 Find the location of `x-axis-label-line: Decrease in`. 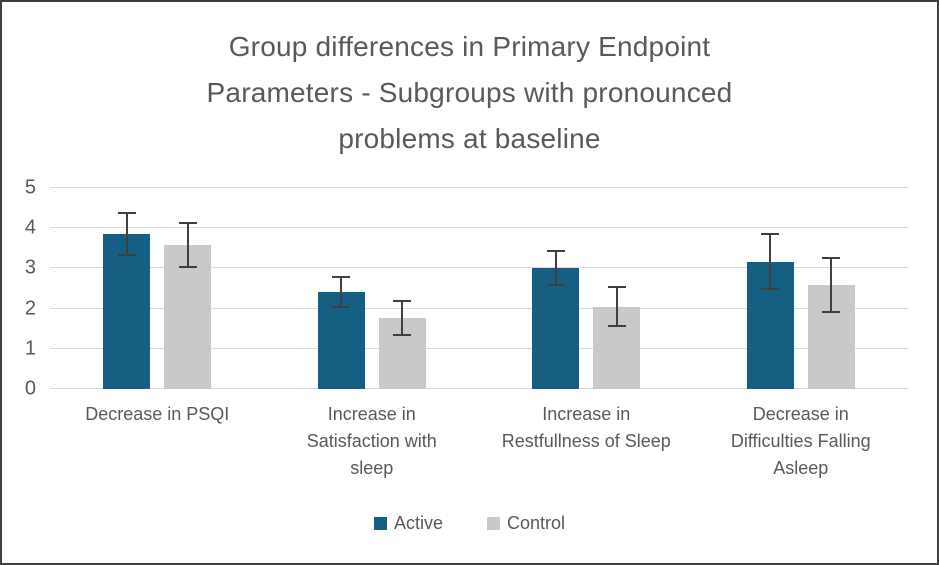

x-axis-label-line: Decrease in is located at coordinates (800, 414).